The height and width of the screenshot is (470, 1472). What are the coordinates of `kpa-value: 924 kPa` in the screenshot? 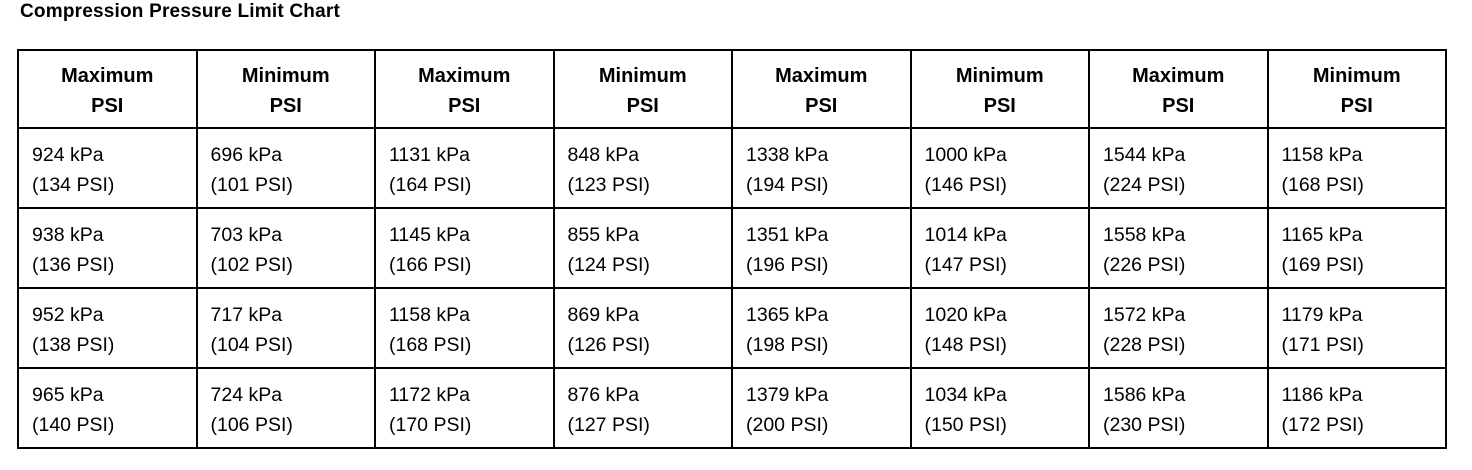 It's located at (68, 155).